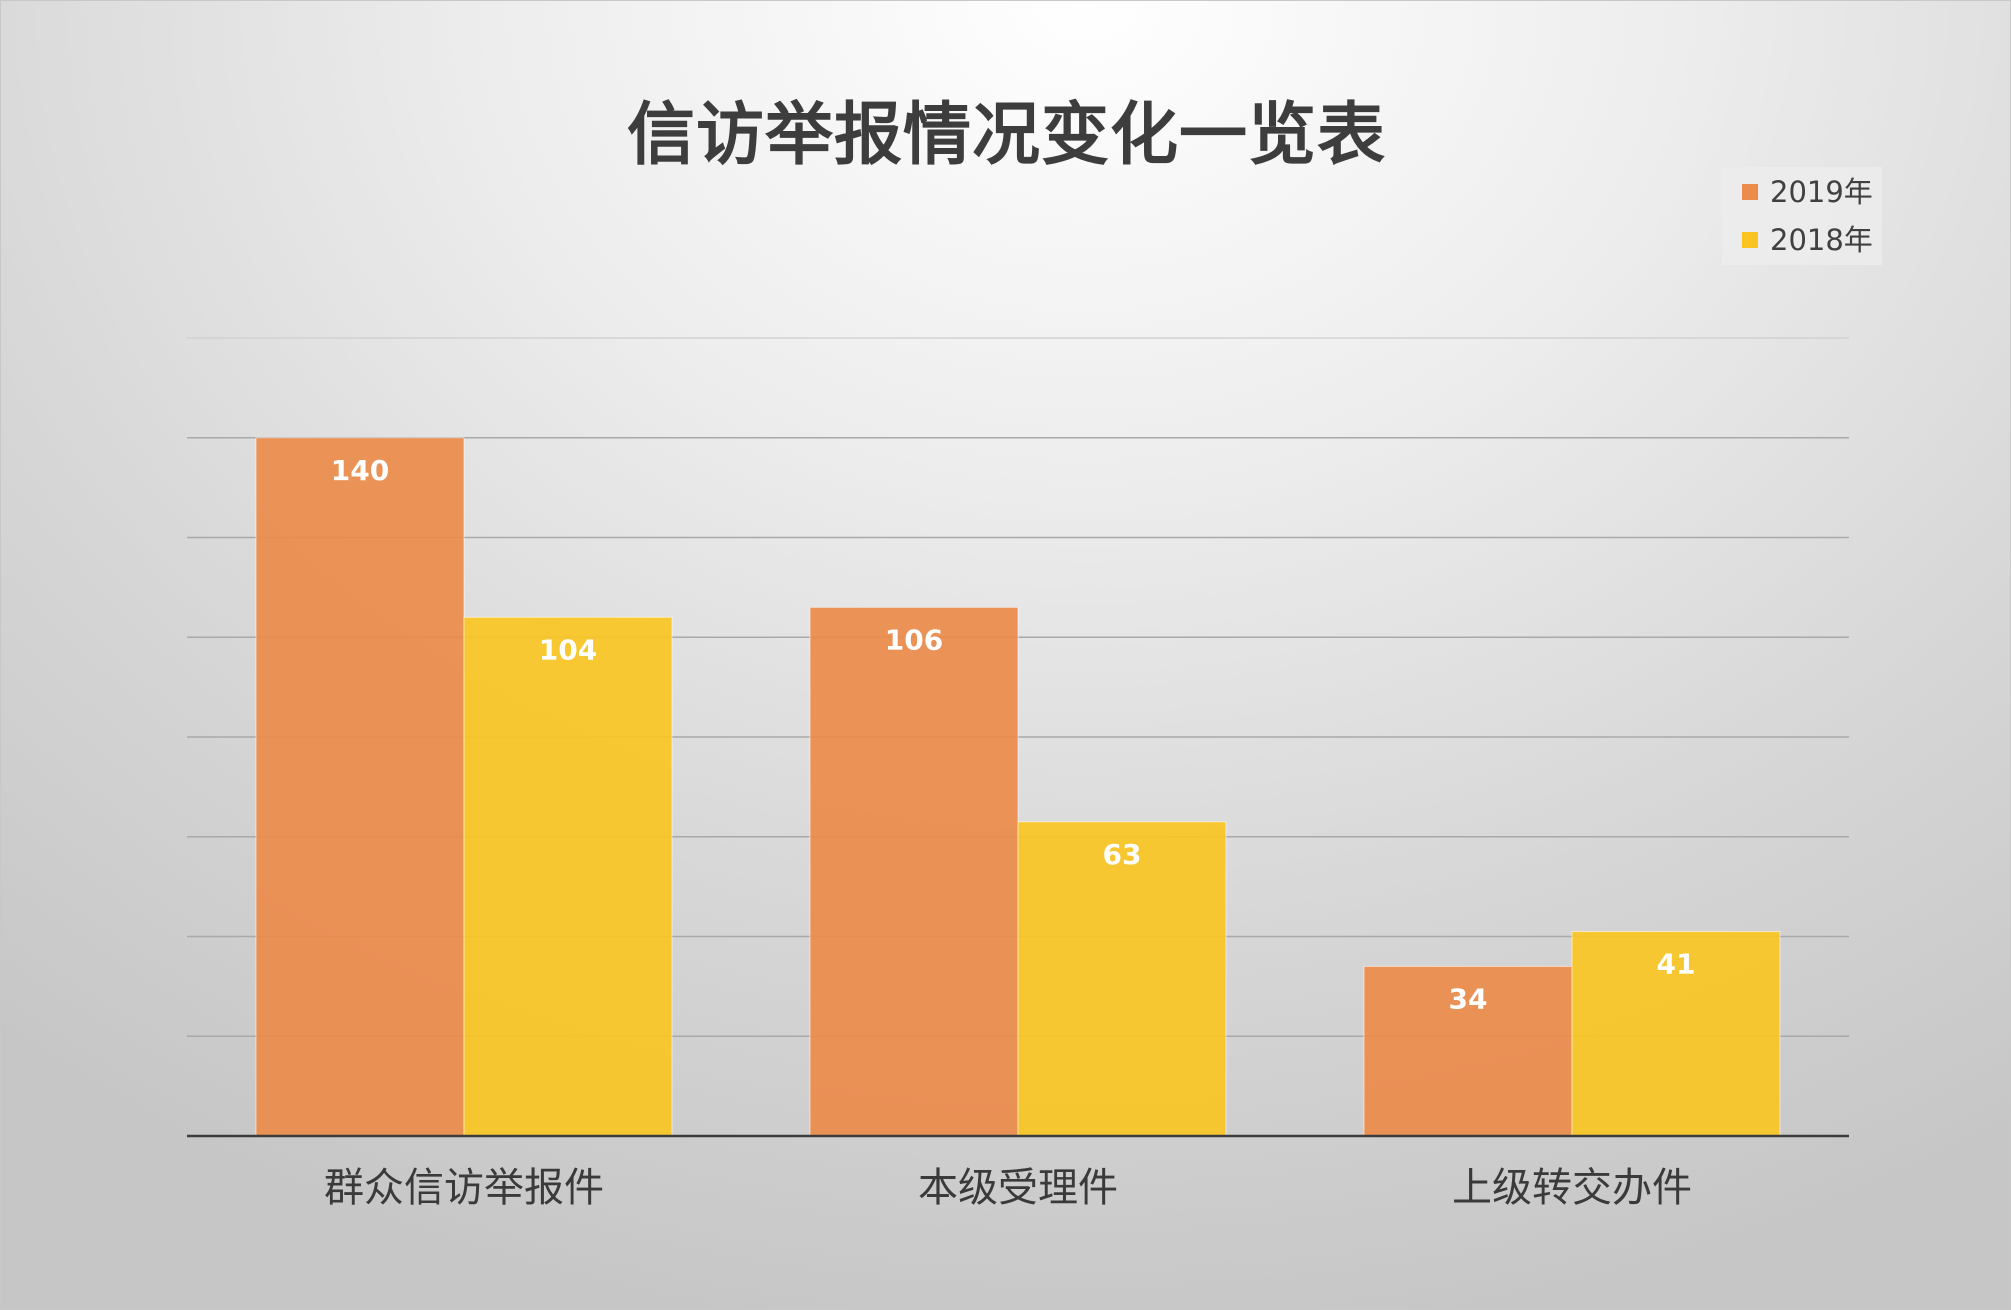 The height and width of the screenshot is (1310, 2011). I want to click on data-label: 104, so click(568, 649).